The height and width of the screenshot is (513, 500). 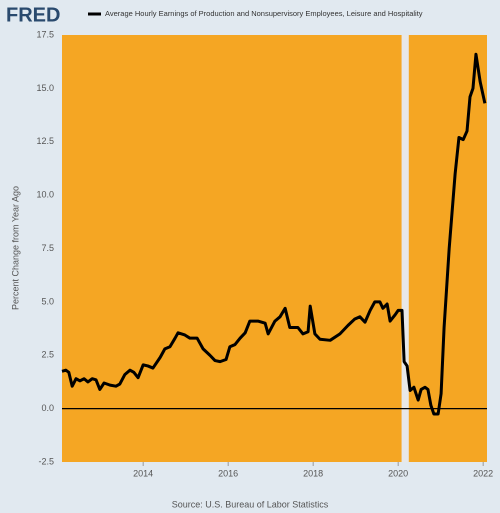 What do you see at coordinates (46, 461) in the screenshot?
I see `y-tick-label: -2.5` at bounding box center [46, 461].